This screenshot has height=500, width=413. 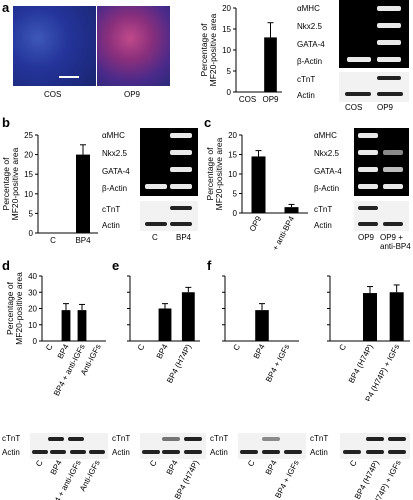 What do you see at coordinates (53, 94) in the screenshot?
I see `image-label-cos: COS` at bounding box center [53, 94].